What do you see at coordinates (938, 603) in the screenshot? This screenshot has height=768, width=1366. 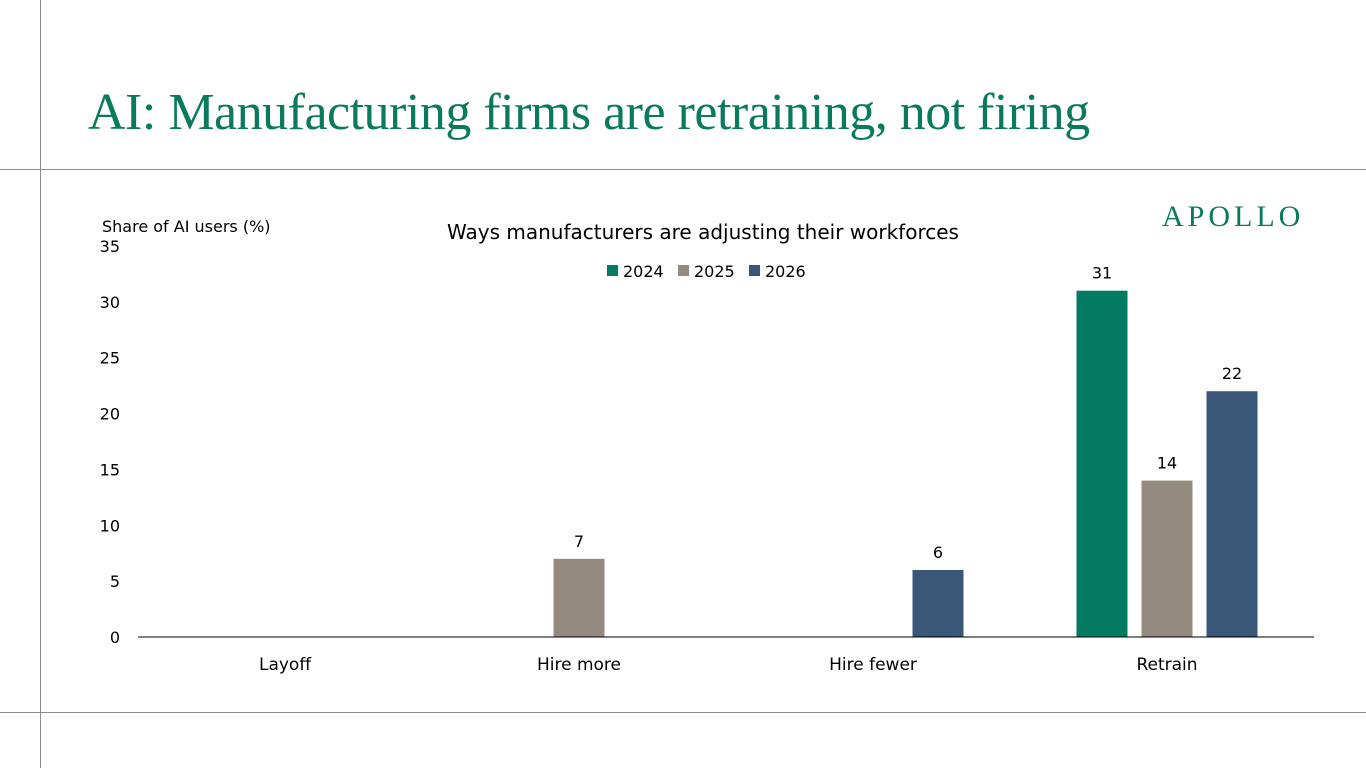 I see `bar-2026-hire-fewer` at bounding box center [938, 603].